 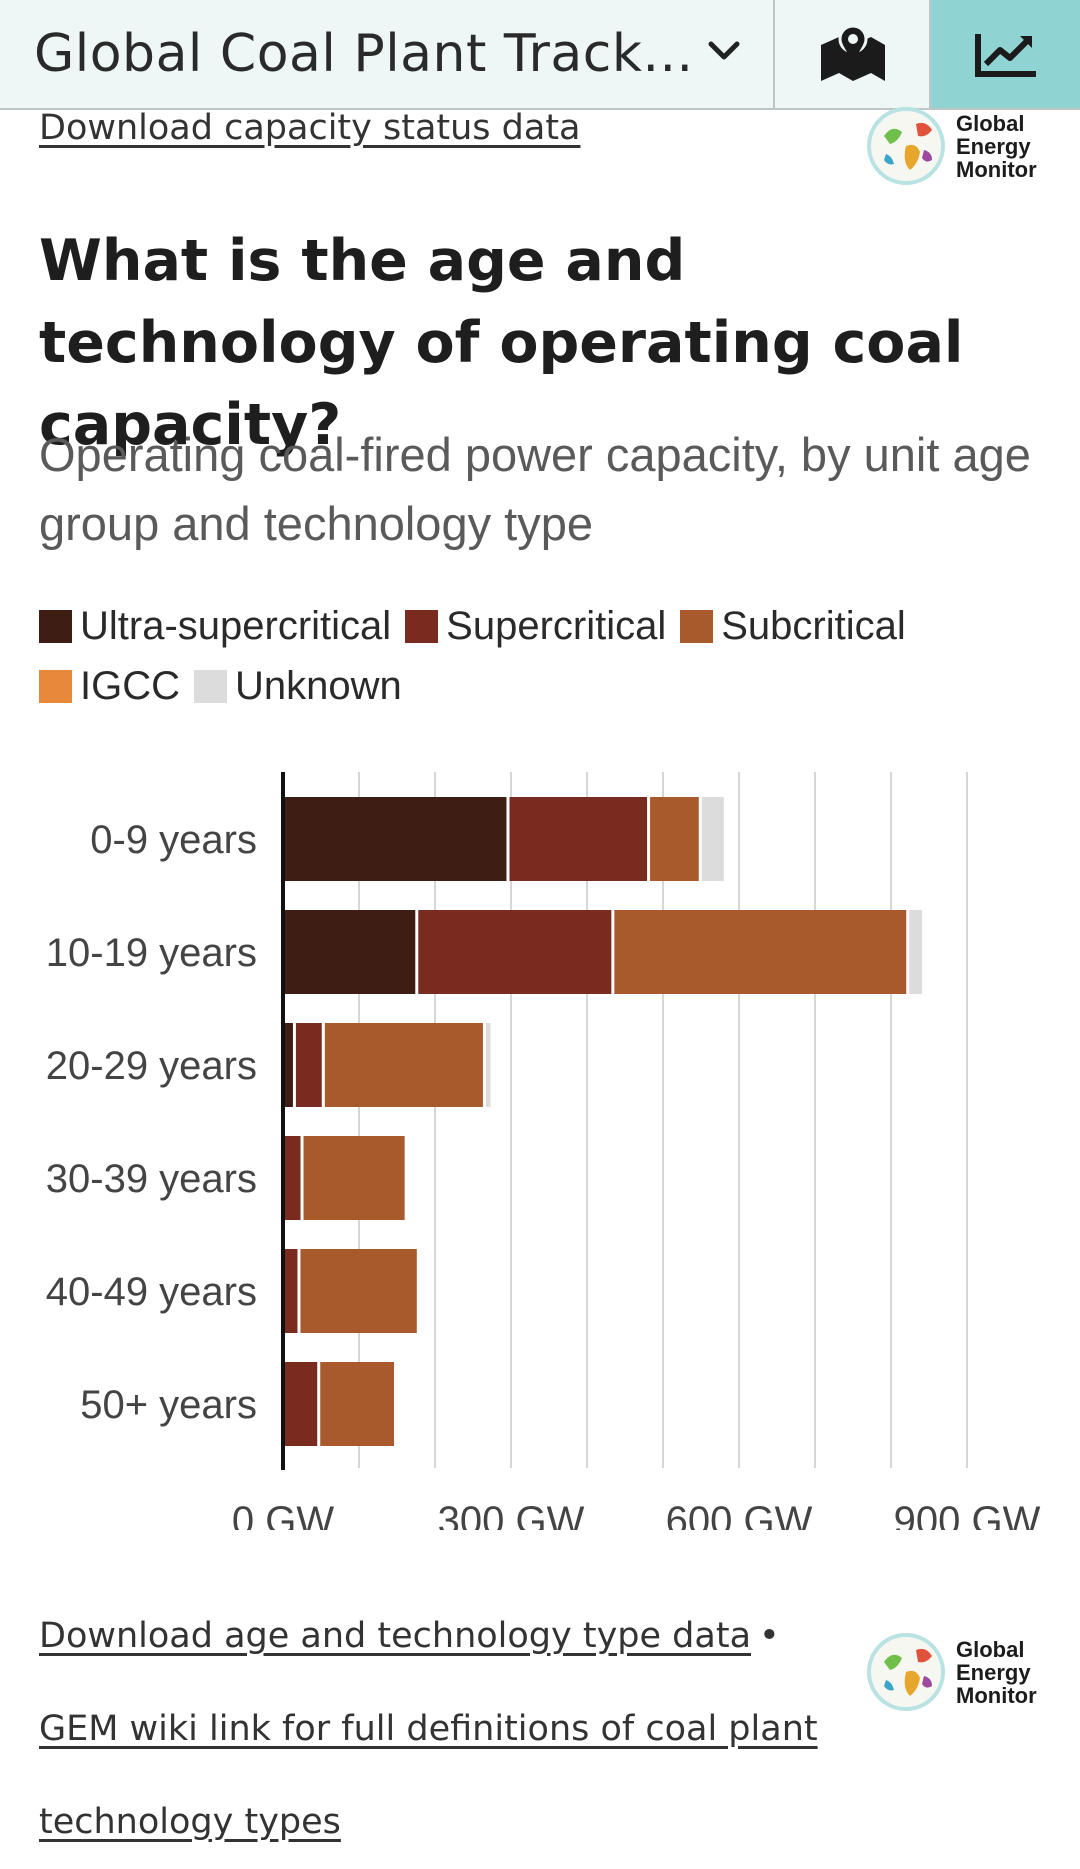 I want to click on legend-item-ultra-supercritical: Ultra-supercritical, so click(x=215, y=626).